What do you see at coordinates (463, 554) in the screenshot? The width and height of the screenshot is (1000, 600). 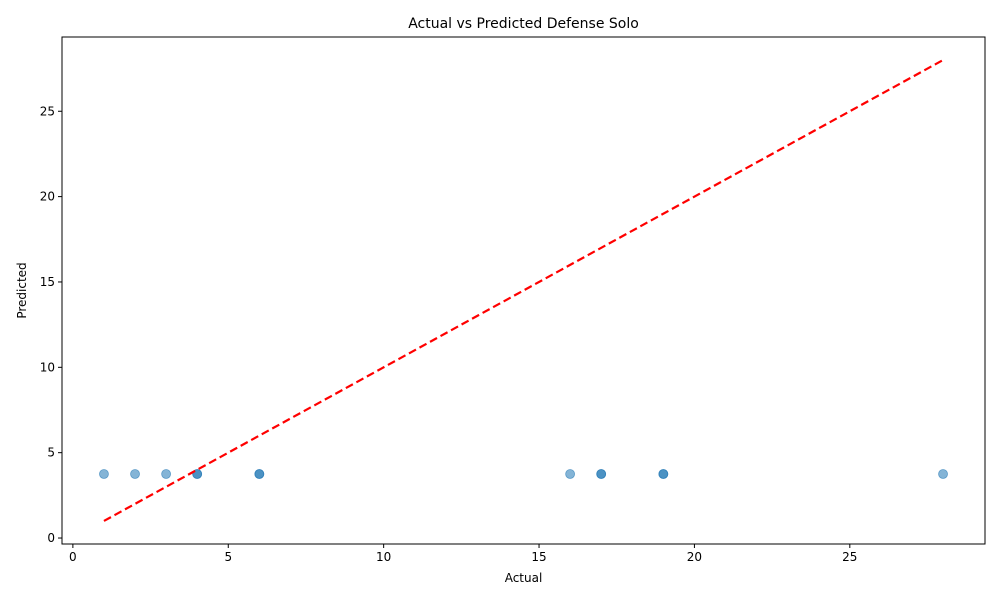 I see `x-axis-ticks: 0 5 10 15 20 25` at bounding box center [463, 554].